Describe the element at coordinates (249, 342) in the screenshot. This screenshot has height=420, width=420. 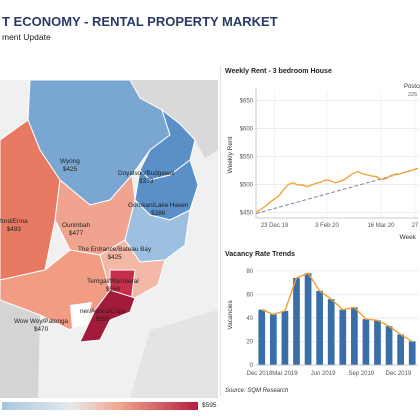
I see `vacancy-y-tick: 20` at that location.